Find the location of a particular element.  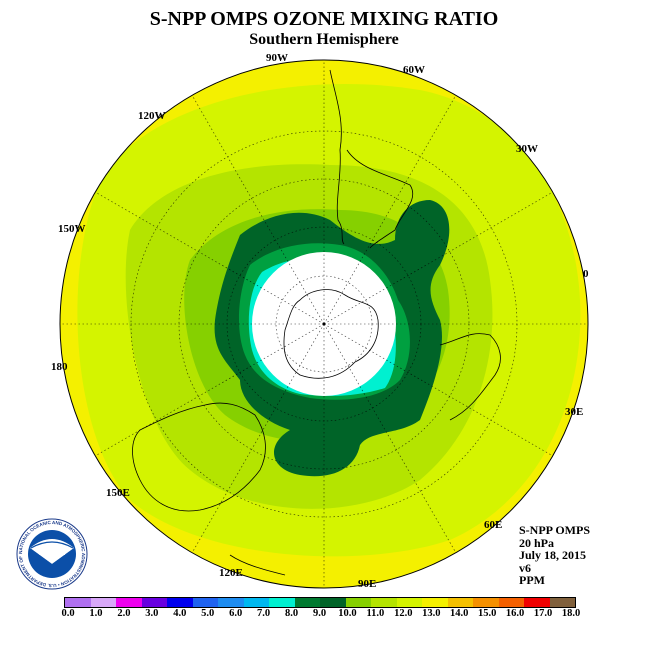

colorbar-tick-label: 5.0 is located at coordinates (208, 613).